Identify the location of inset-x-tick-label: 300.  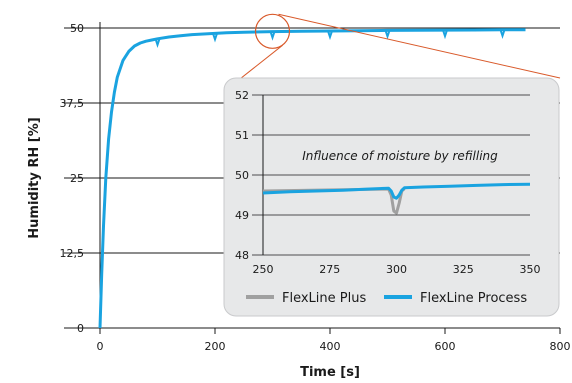
(396, 269).